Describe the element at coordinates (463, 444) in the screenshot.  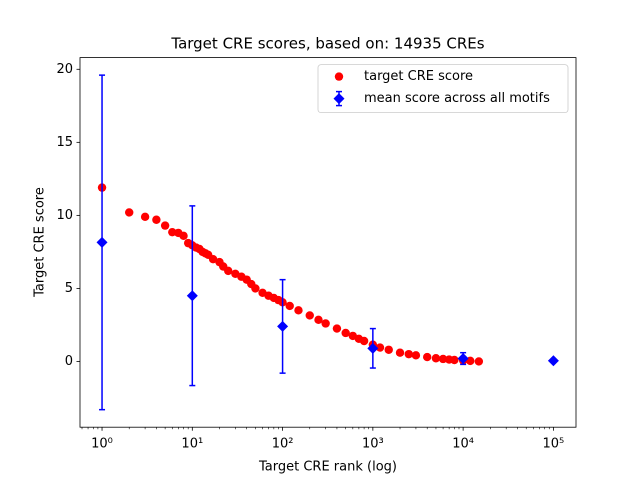
I see `x-tick-label: 10⁴` at that location.